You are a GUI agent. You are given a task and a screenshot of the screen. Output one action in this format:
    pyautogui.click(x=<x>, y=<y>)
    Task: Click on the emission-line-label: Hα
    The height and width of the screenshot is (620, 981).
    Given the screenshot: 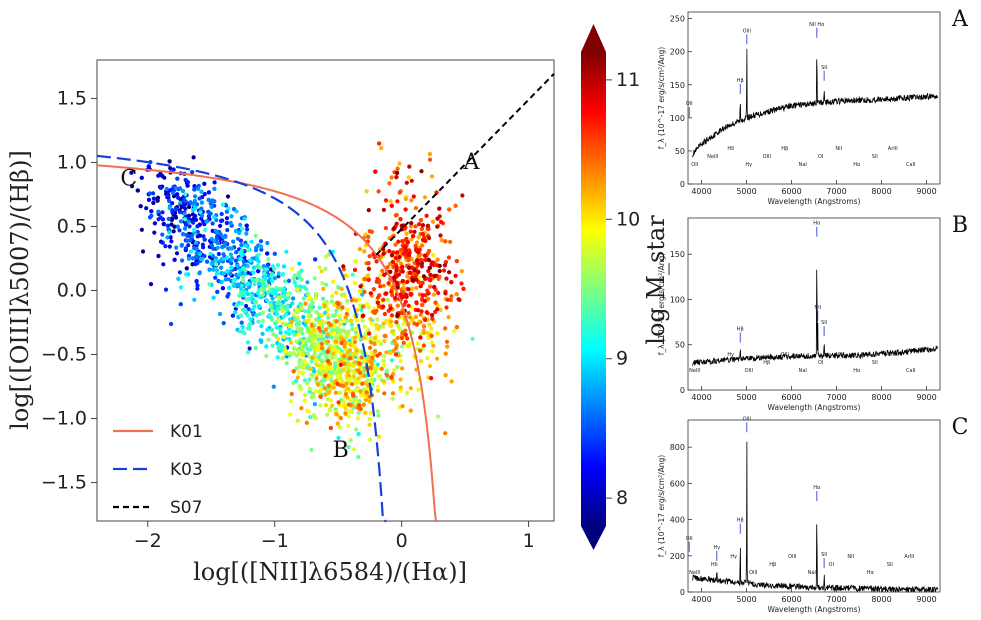 What is the action you would take?
    pyautogui.click(x=817, y=488)
    